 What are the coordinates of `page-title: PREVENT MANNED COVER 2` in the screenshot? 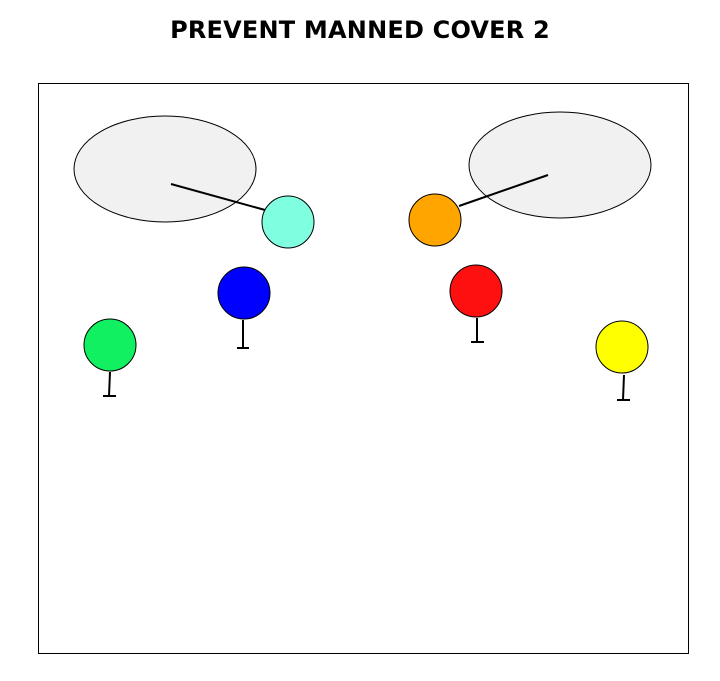 It's located at (360, 30).